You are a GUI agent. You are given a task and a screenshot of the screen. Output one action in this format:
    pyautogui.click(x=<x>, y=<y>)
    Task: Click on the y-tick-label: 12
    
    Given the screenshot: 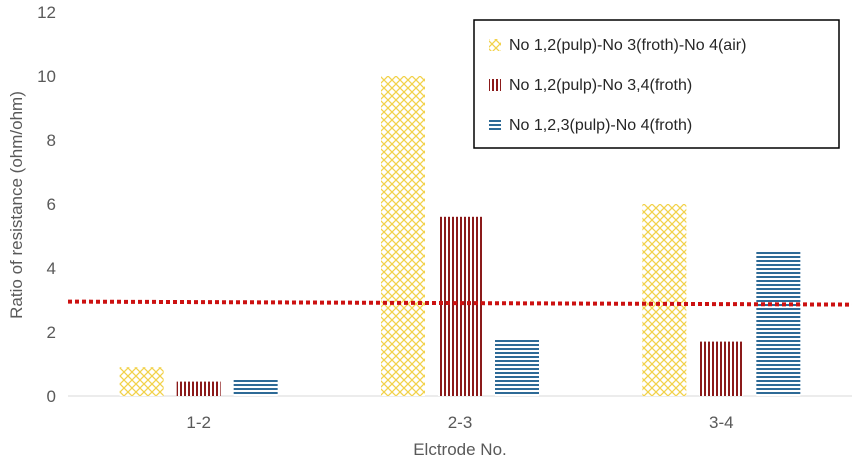 What is the action you would take?
    pyautogui.click(x=46, y=12)
    